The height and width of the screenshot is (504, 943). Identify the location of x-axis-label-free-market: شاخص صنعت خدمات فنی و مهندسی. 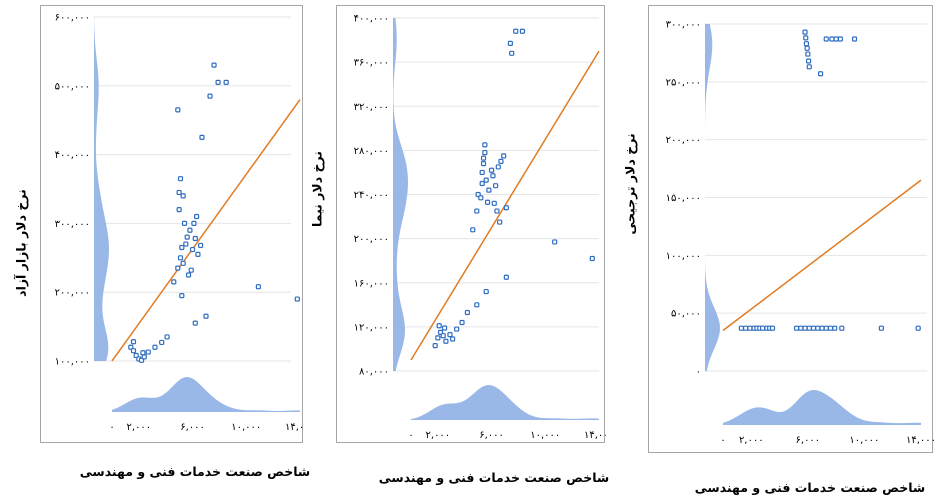
(195, 471).